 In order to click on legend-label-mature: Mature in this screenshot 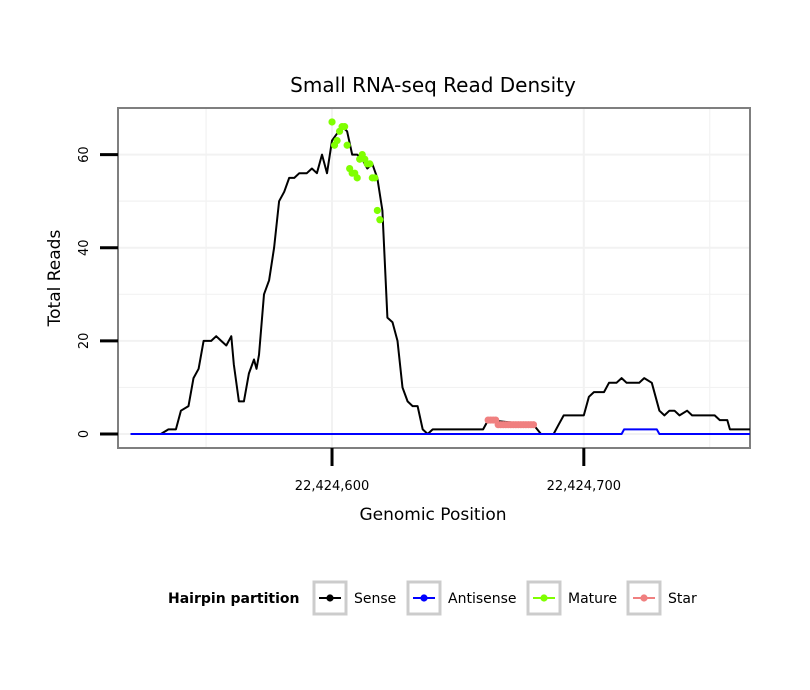, I will do `click(592, 599)`.